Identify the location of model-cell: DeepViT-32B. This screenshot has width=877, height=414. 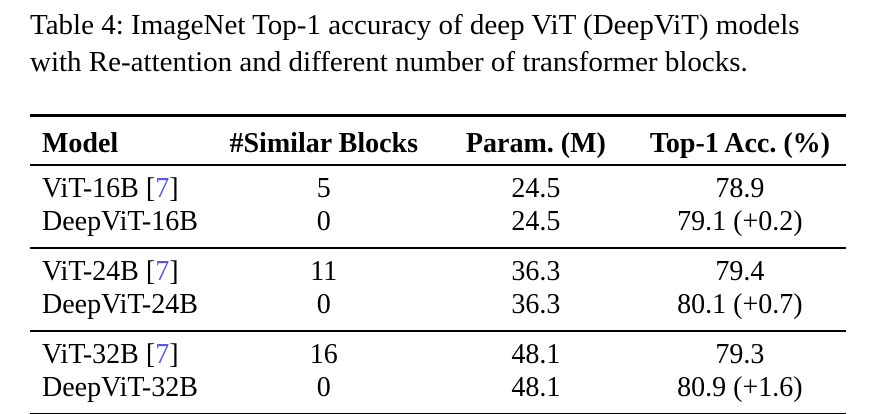
(120, 387).